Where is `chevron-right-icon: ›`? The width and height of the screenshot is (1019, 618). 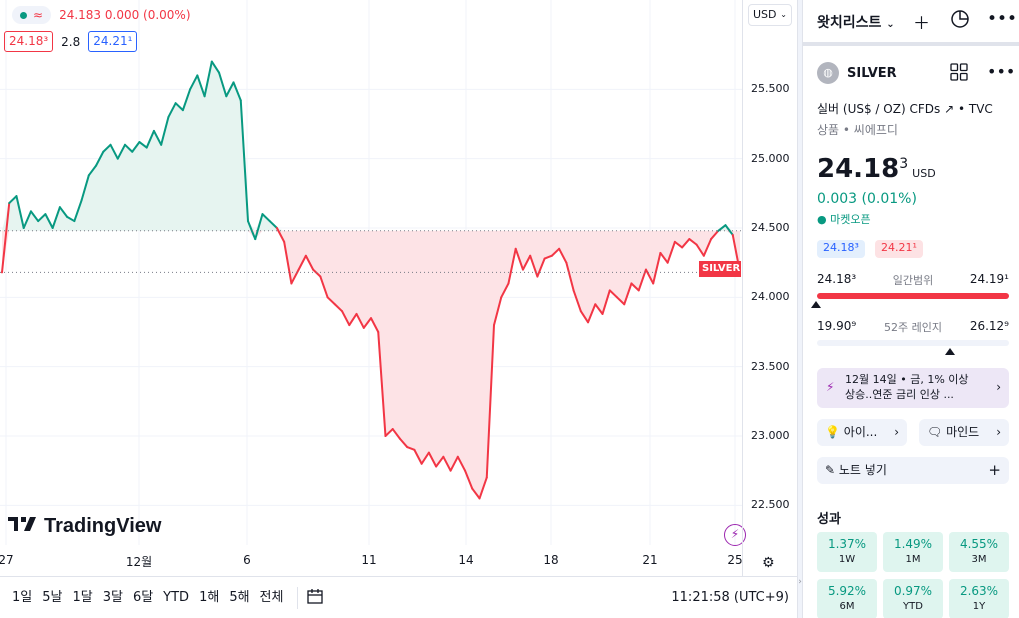 chevron-right-icon: › is located at coordinates (998, 387).